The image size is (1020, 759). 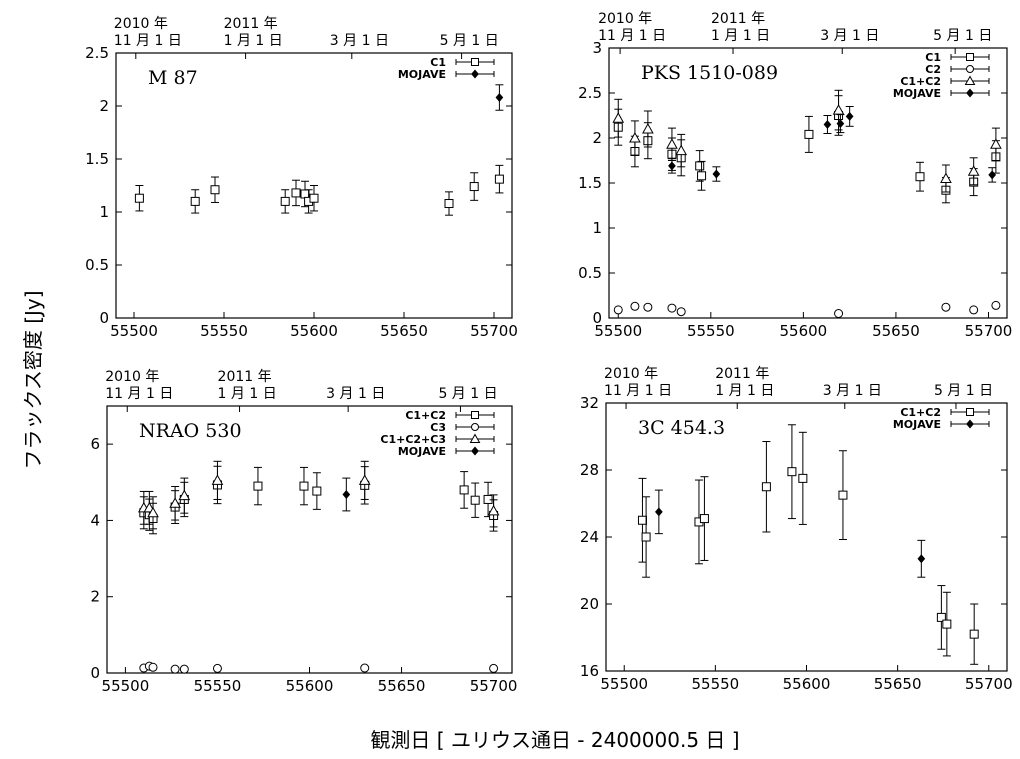 I want to click on legend-label: C1, so click(x=438, y=62).